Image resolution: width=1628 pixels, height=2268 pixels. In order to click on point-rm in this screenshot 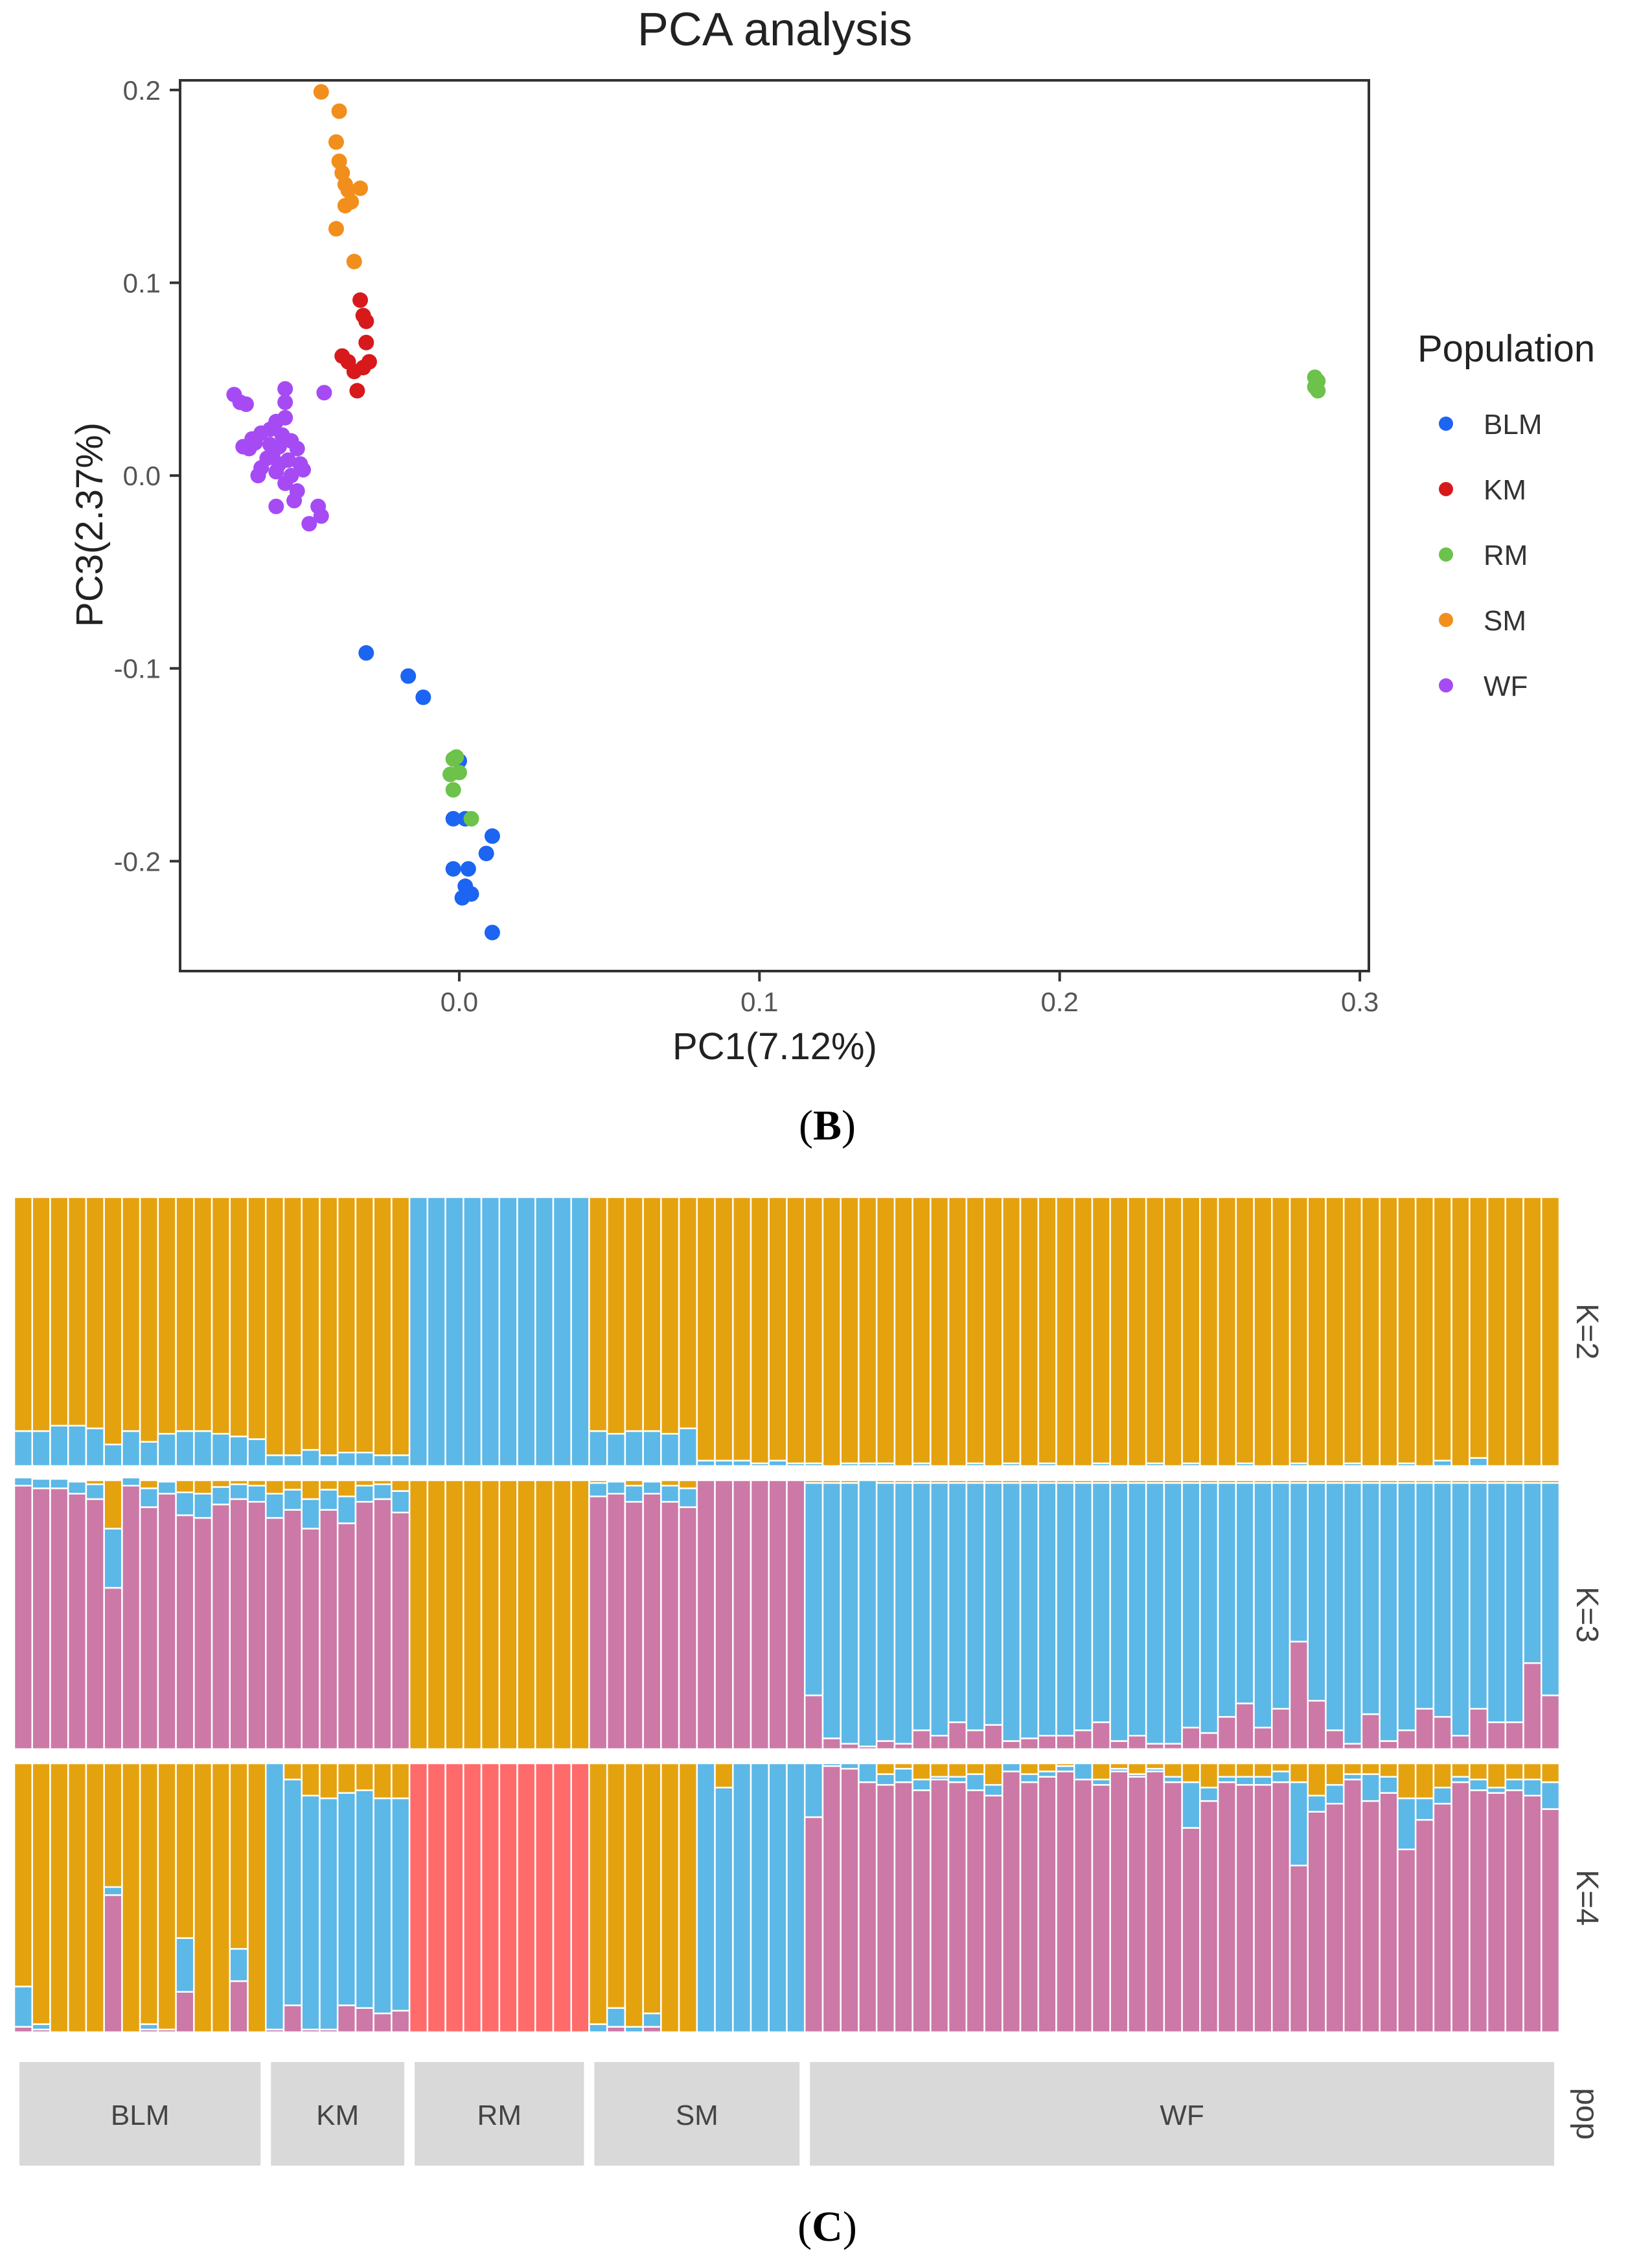, I will do `click(1318, 391)`.